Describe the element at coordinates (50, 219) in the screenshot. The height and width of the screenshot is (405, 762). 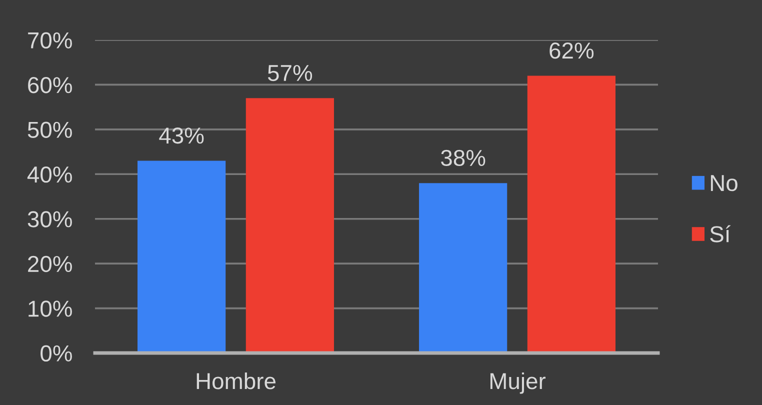
I see `y-tick-label: 30%` at that location.